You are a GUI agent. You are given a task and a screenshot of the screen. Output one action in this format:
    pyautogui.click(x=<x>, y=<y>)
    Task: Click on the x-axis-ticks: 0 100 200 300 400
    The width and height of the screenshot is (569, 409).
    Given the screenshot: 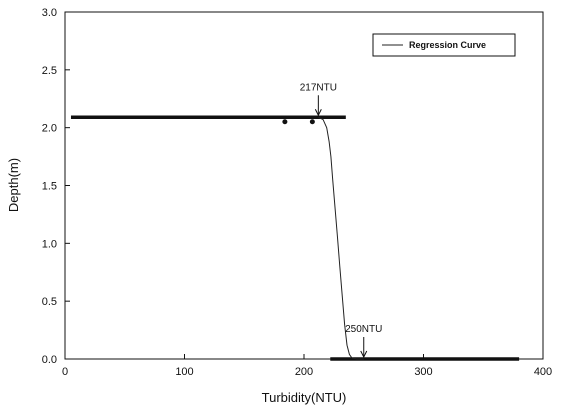 What is the action you would take?
    pyautogui.click(x=307, y=366)
    